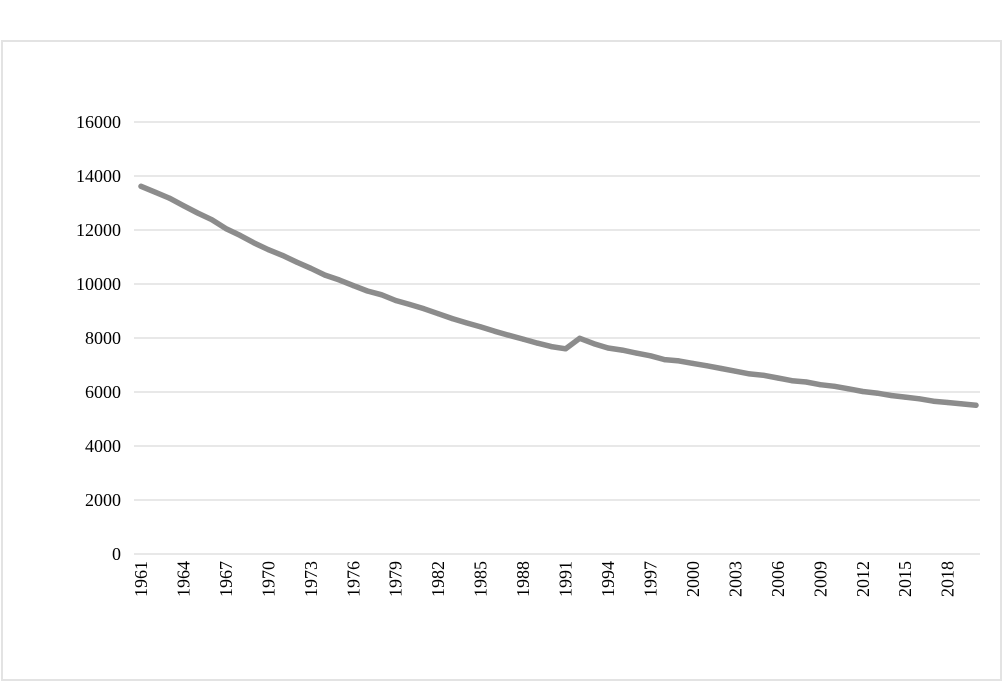  Describe the element at coordinates (778, 579) in the screenshot. I see `x-tick-label: 2006` at that location.